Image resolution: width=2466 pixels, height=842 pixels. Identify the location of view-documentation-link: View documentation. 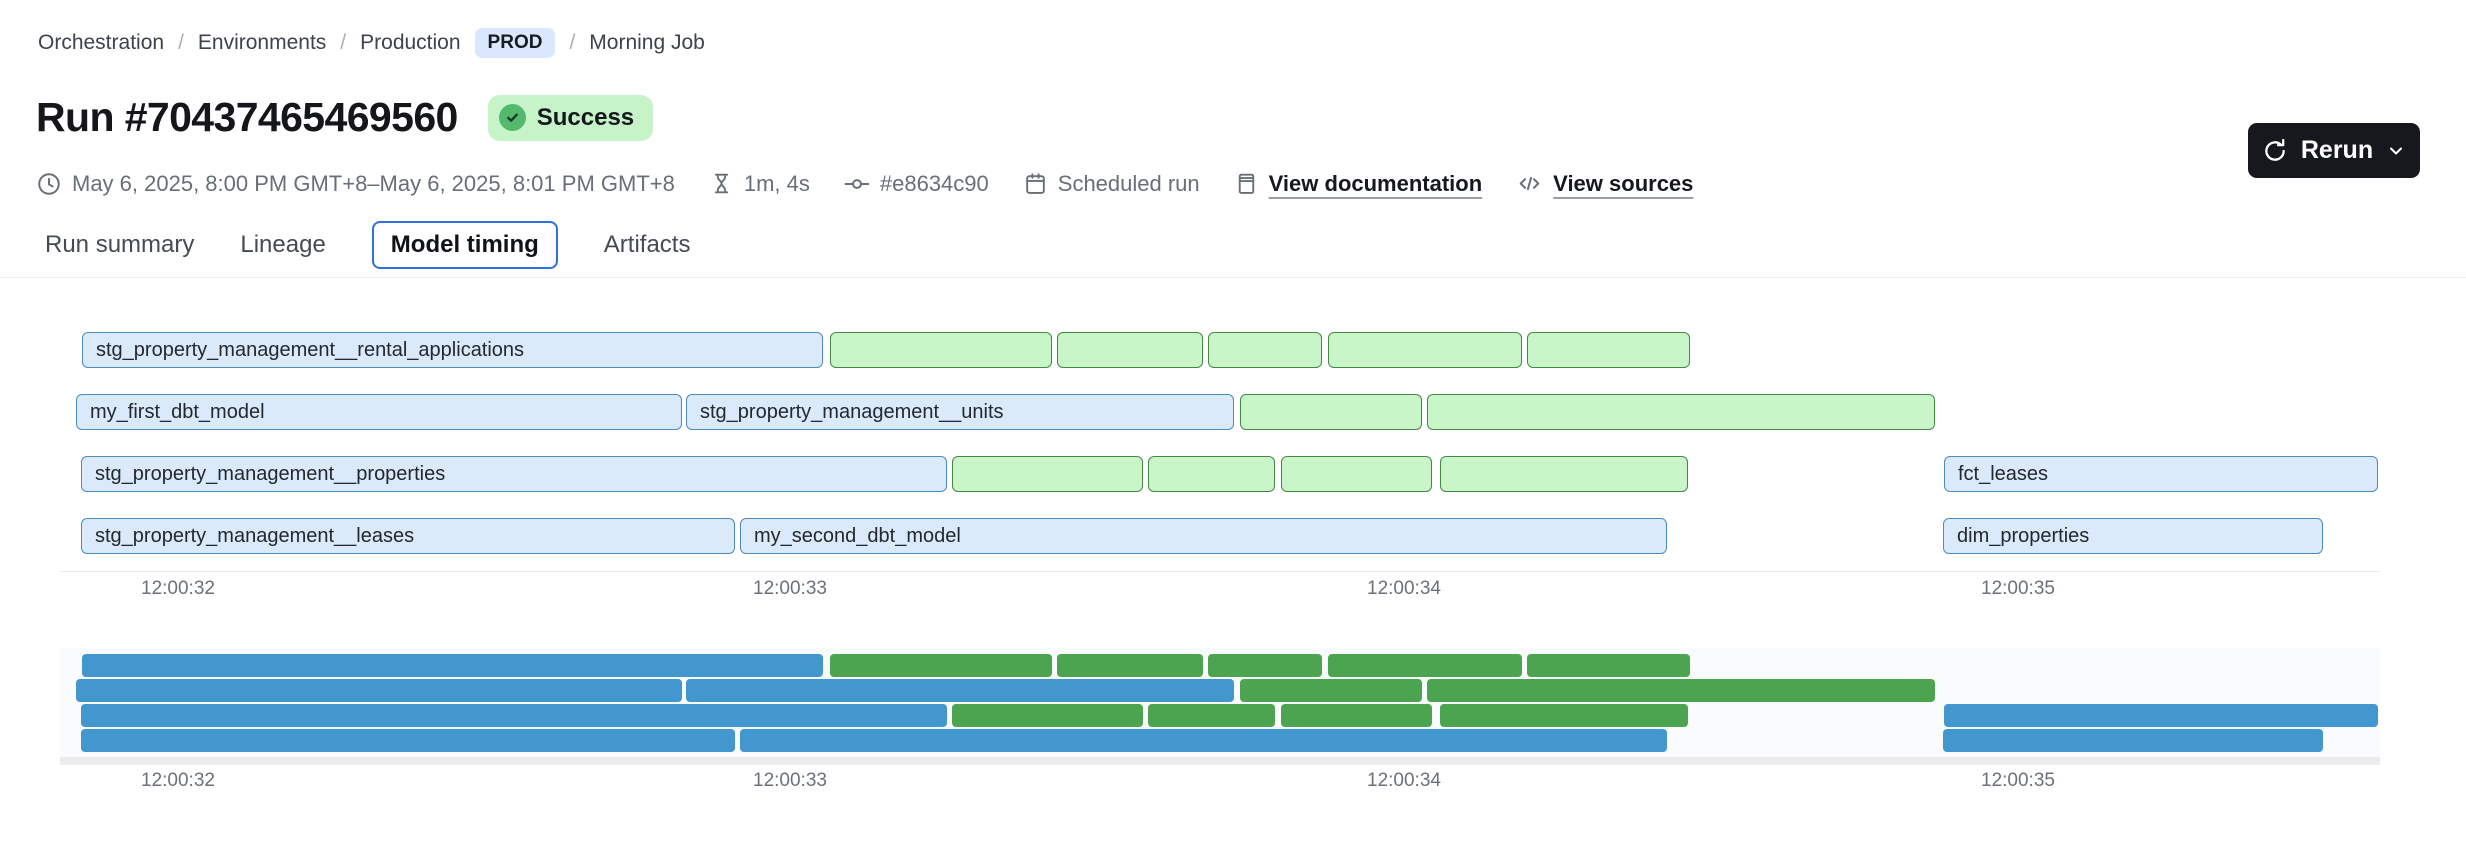
(1358, 184).